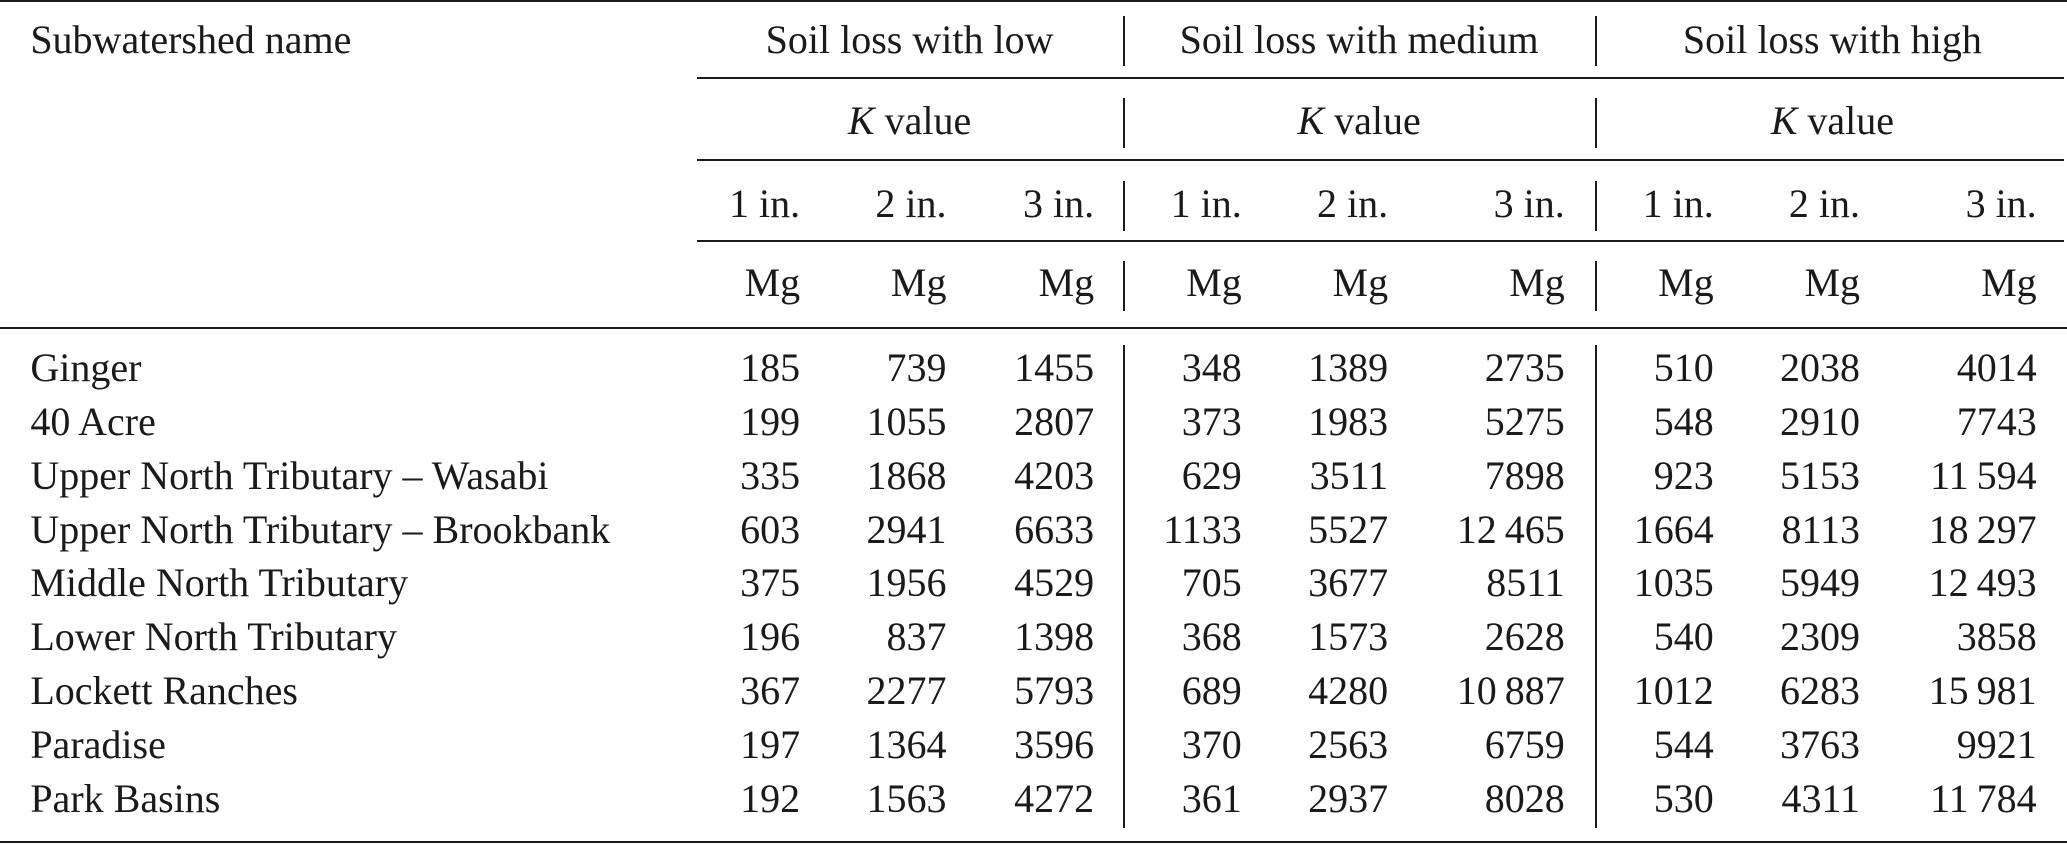 The height and width of the screenshot is (845, 2067). Describe the element at coordinates (770, 637) in the screenshot. I see `table-cell: 196` at that location.